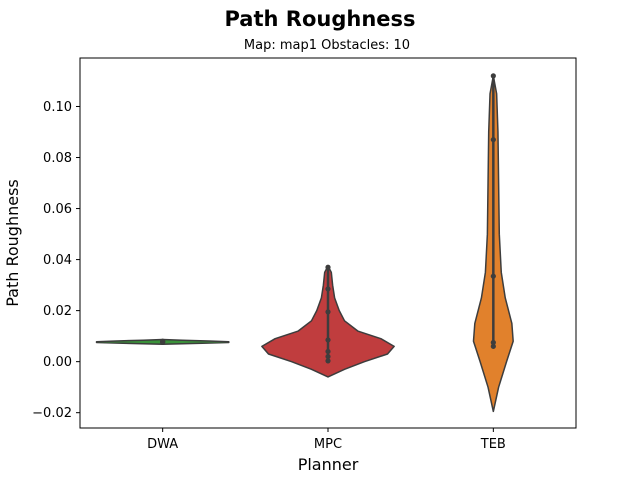  What do you see at coordinates (57, 209) in the screenshot?
I see `y-tick-label: 0.06` at bounding box center [57, 209].